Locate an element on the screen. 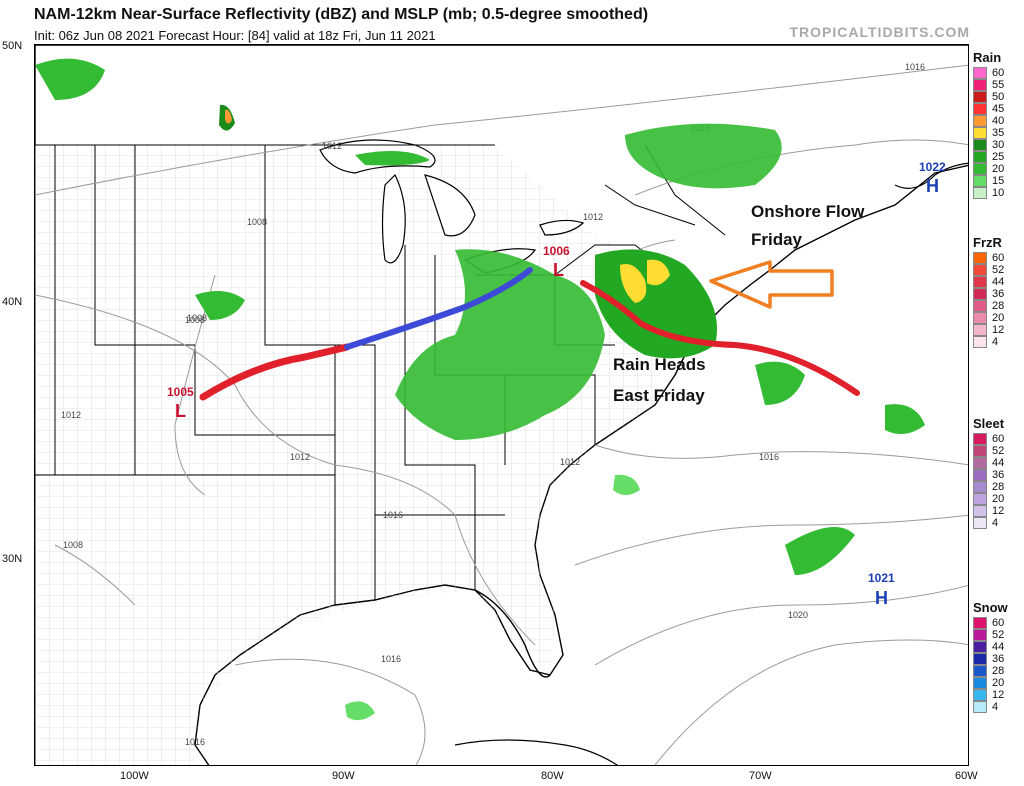 The height and width of the screenshot is (786, 1024). nova-scotia is located at coordinates (931, 175).